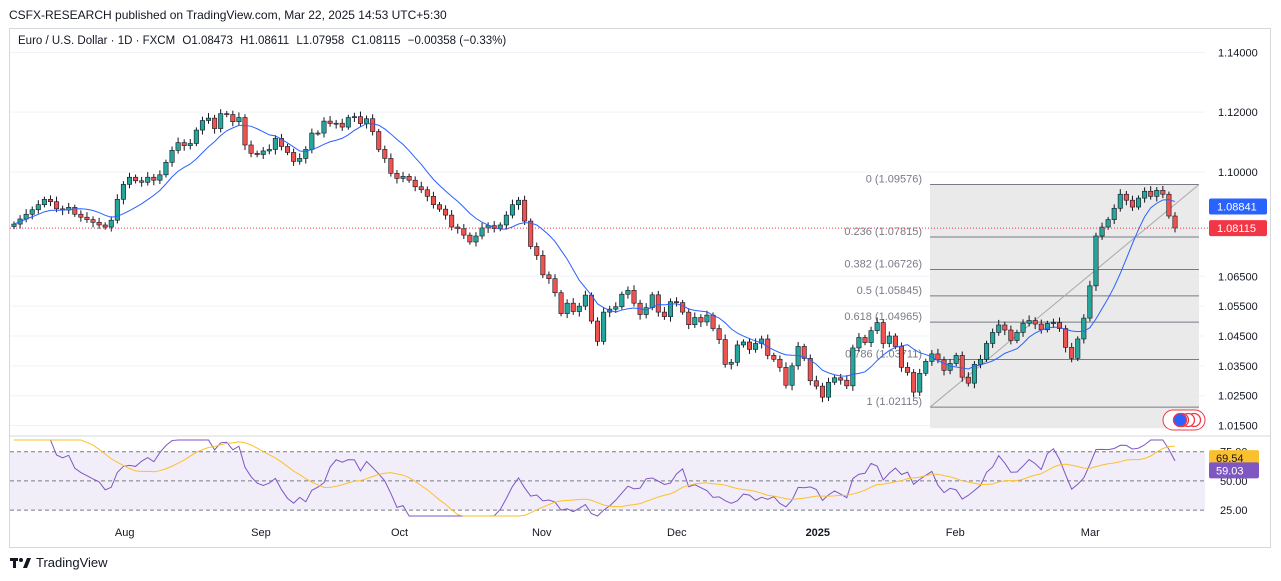 Image resolution: width=1281 pixels, height=581 pixels. What do you see at coordinates (265, 41) in the screenshot?
I see `high-value: H1.08611` at bounding box center [265, 41].